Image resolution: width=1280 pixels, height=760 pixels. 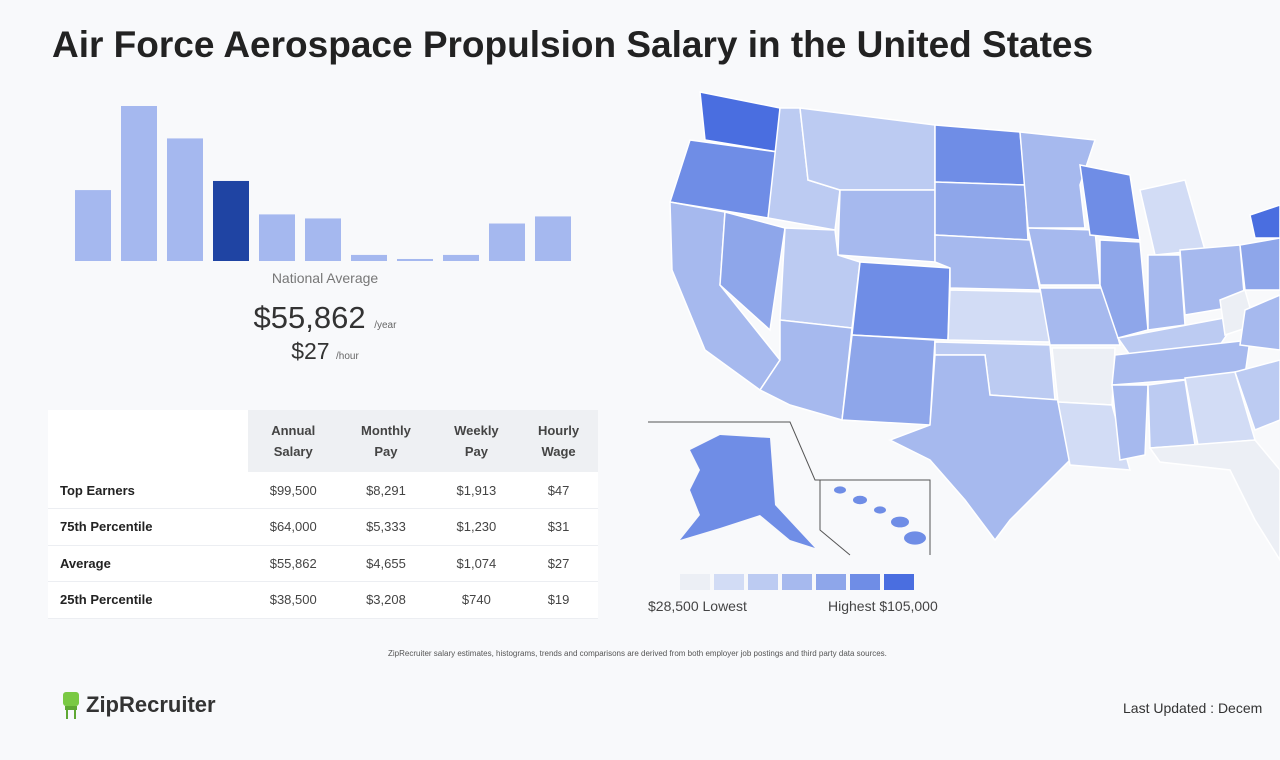 I want to click on state-south-carolina, so click(x=1257, y=395).